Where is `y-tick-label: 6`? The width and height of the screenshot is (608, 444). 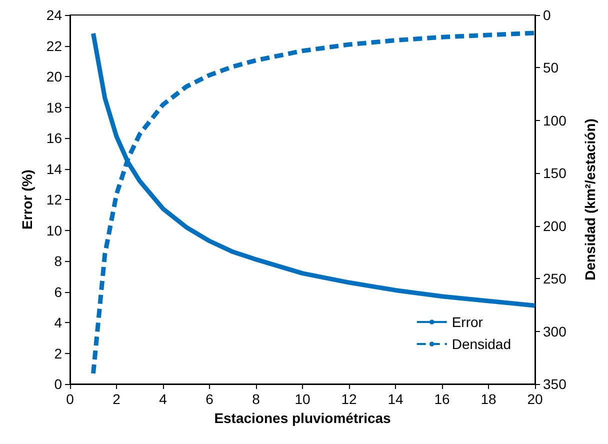
y-tick-label: 6 is located at coordinates (58, 292).